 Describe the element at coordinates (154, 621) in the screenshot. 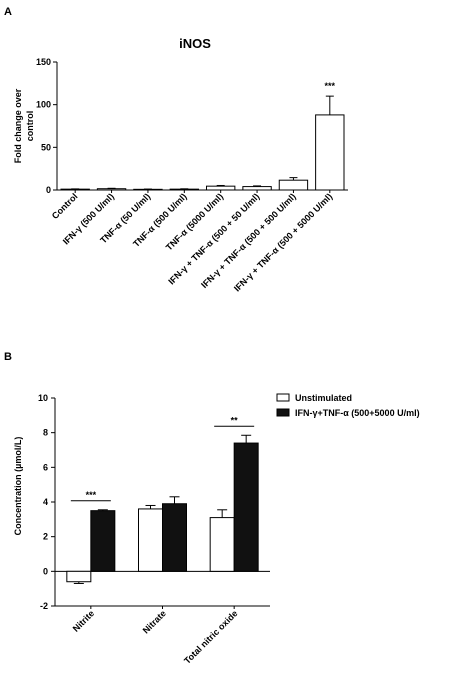

I see `panel-b-category-label: Nitrate` at that location.